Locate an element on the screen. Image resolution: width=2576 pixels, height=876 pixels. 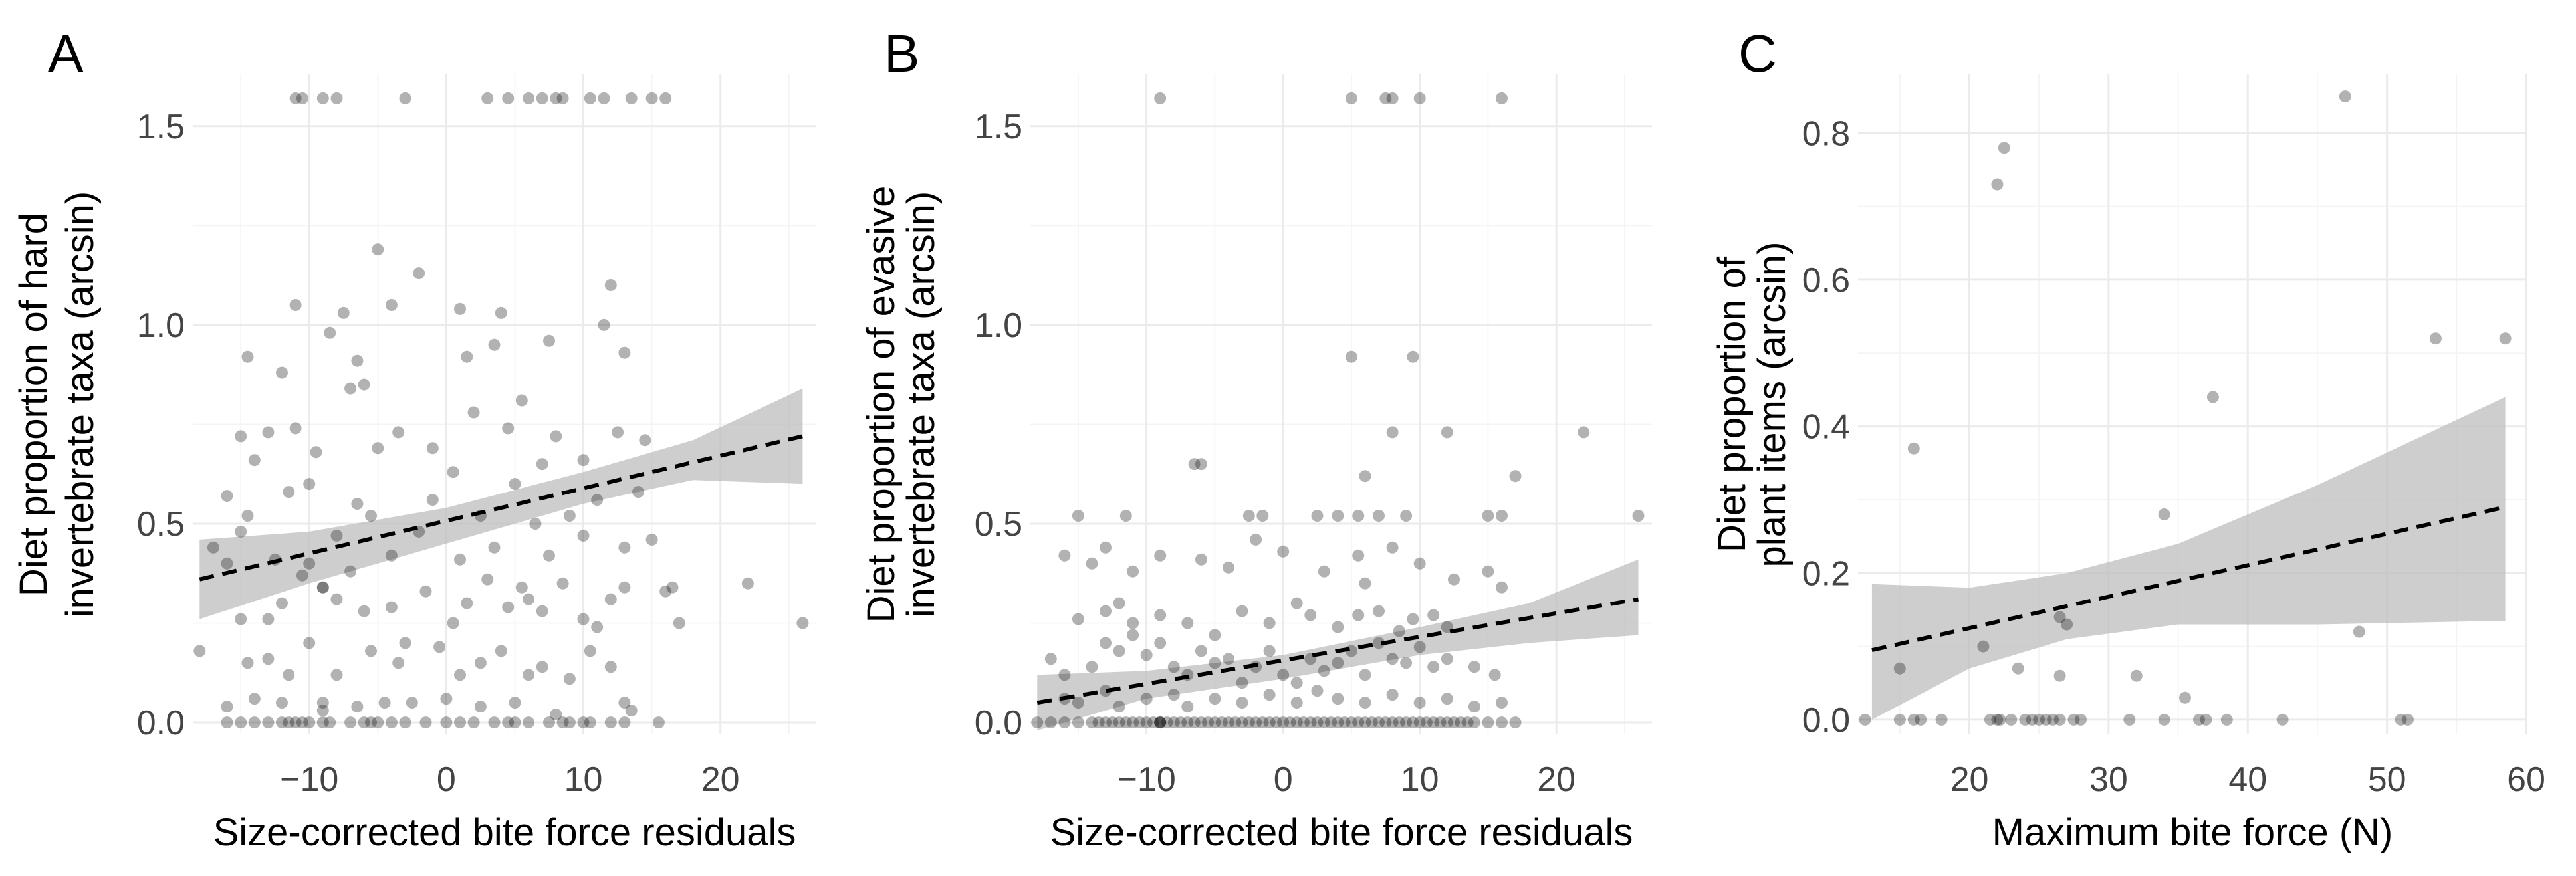
y-tick-label: 0.4 is located at coordinates (1826, 428).